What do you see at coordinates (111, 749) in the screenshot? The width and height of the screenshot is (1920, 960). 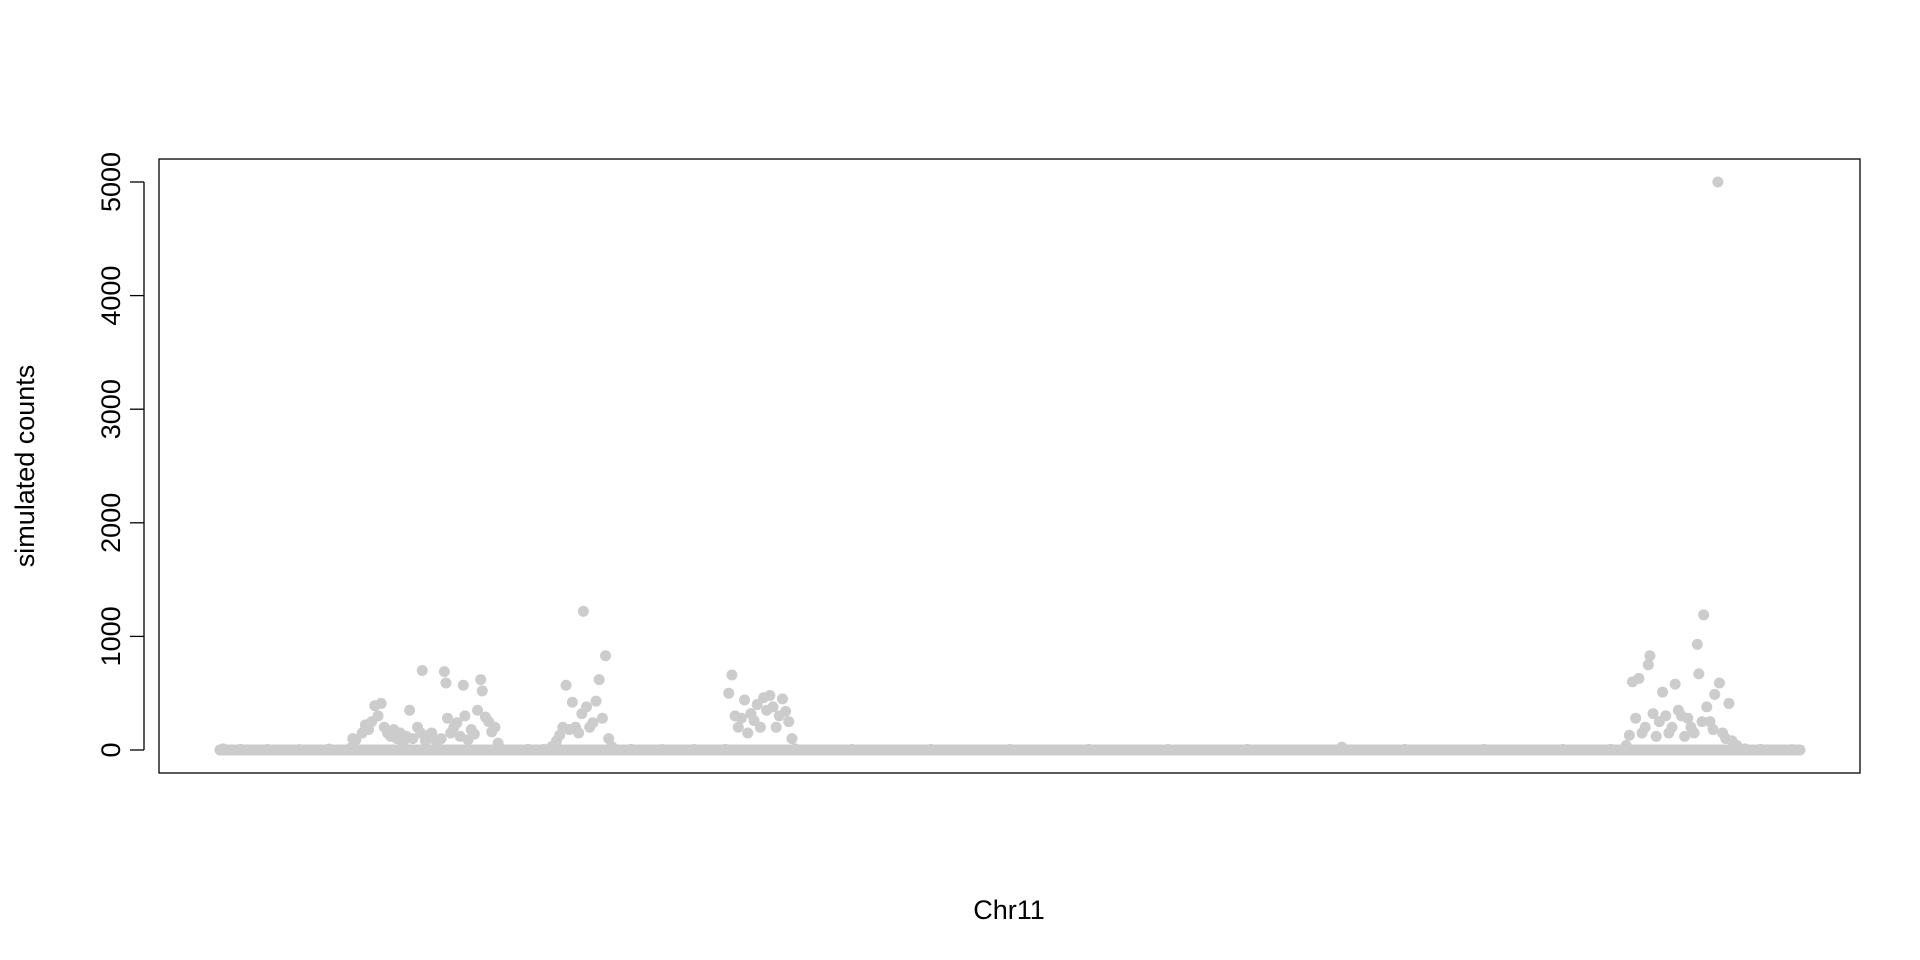 I see `y-tick-label: 0` at bounding box center [111, 749].